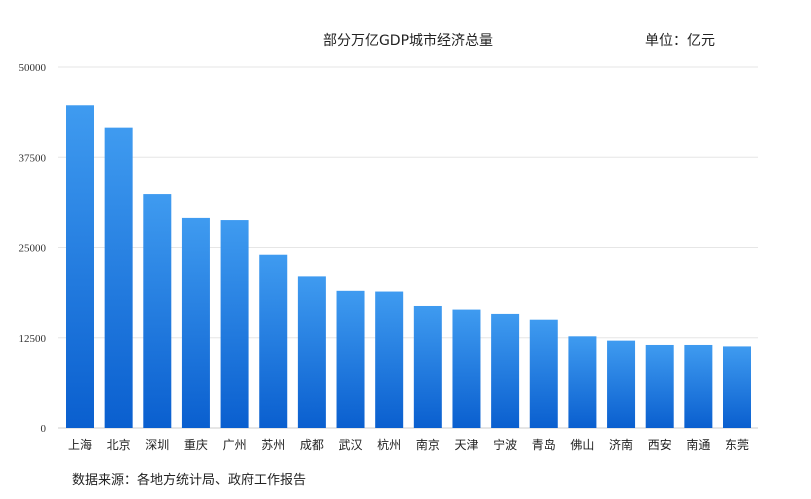 The width and height of the screenshot is (811, 499). I want to click on x-category-label: 杭州, so click(389, 444).